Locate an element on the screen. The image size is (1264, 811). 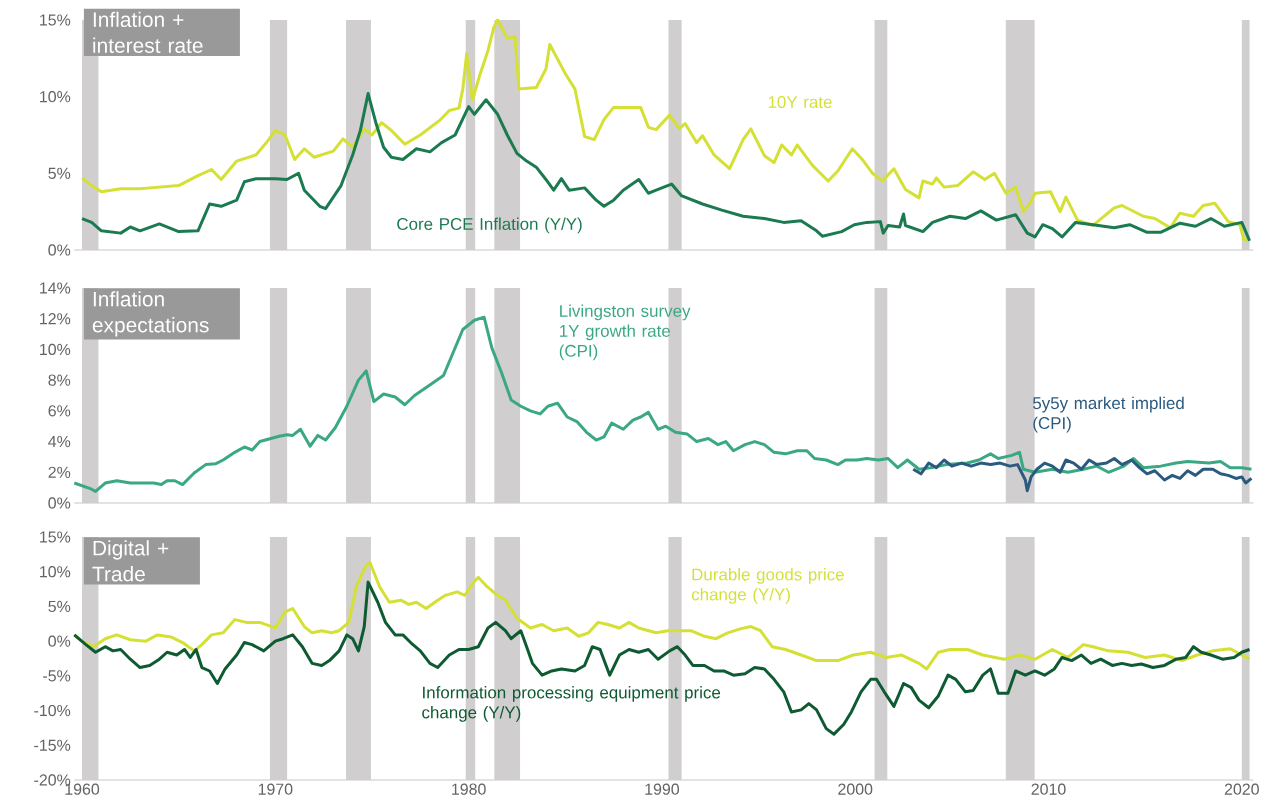
y-tick-label: 14% is located at coordinates (55, 288).